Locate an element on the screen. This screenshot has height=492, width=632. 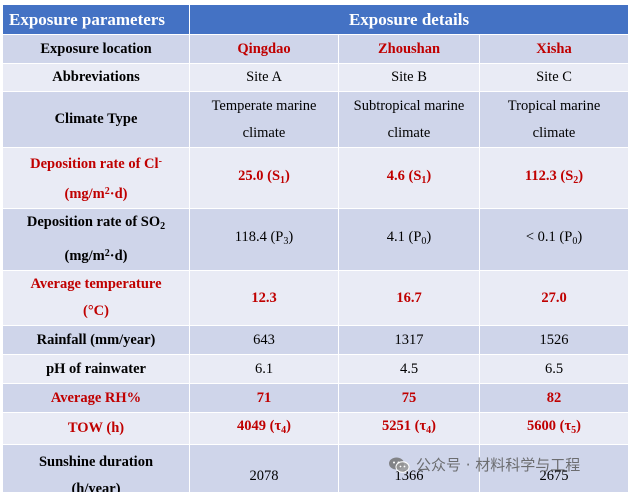
site-a-abbrev: Site A is located at coordinates (264, 77).